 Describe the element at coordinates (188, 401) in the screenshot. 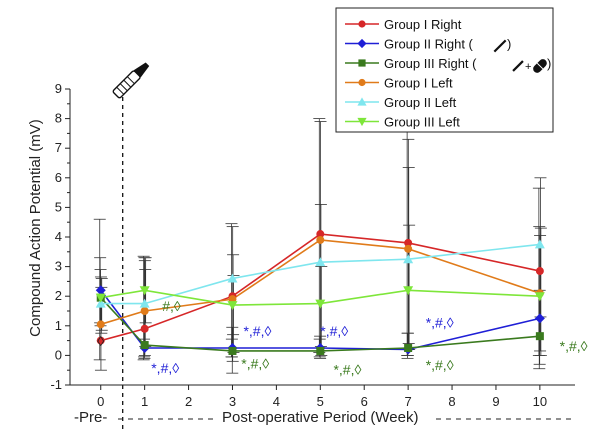

I see `x-tick-label: 2` at that location.